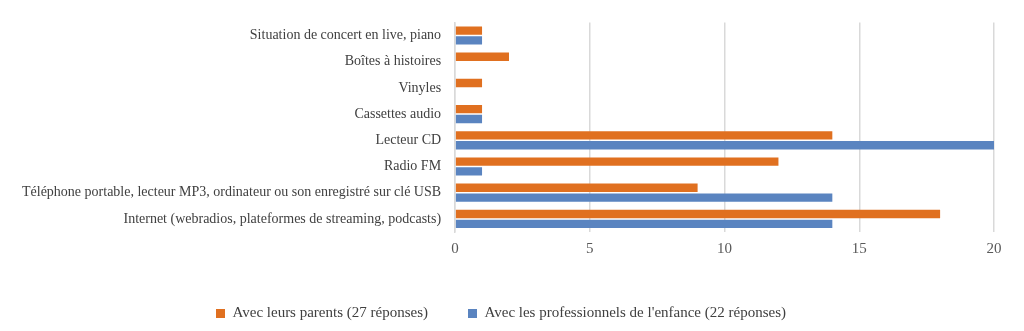  What do you see at coordinates (398, 113) in the screenshot?
I see `y-tick-label: Cassettes audio` at bounding box center [398, 113].